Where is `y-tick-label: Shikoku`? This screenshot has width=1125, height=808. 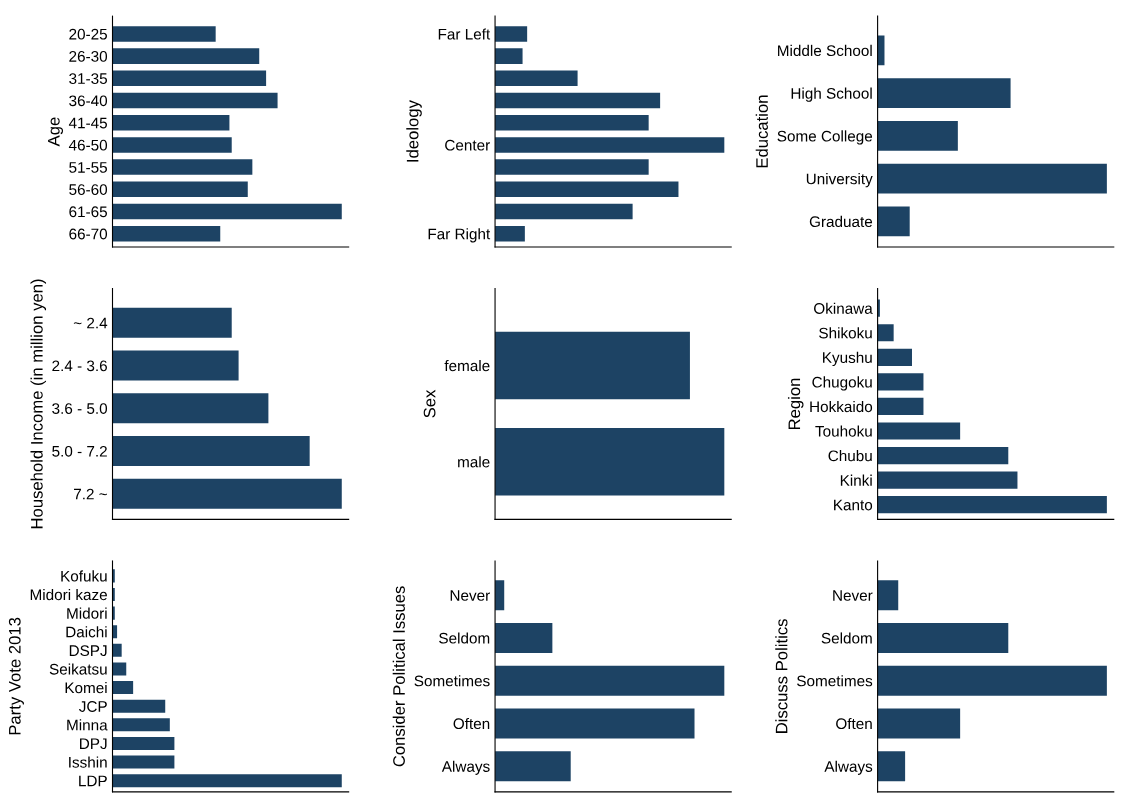 y-tick-label: Shikoku is located at coordinates (845, 333).